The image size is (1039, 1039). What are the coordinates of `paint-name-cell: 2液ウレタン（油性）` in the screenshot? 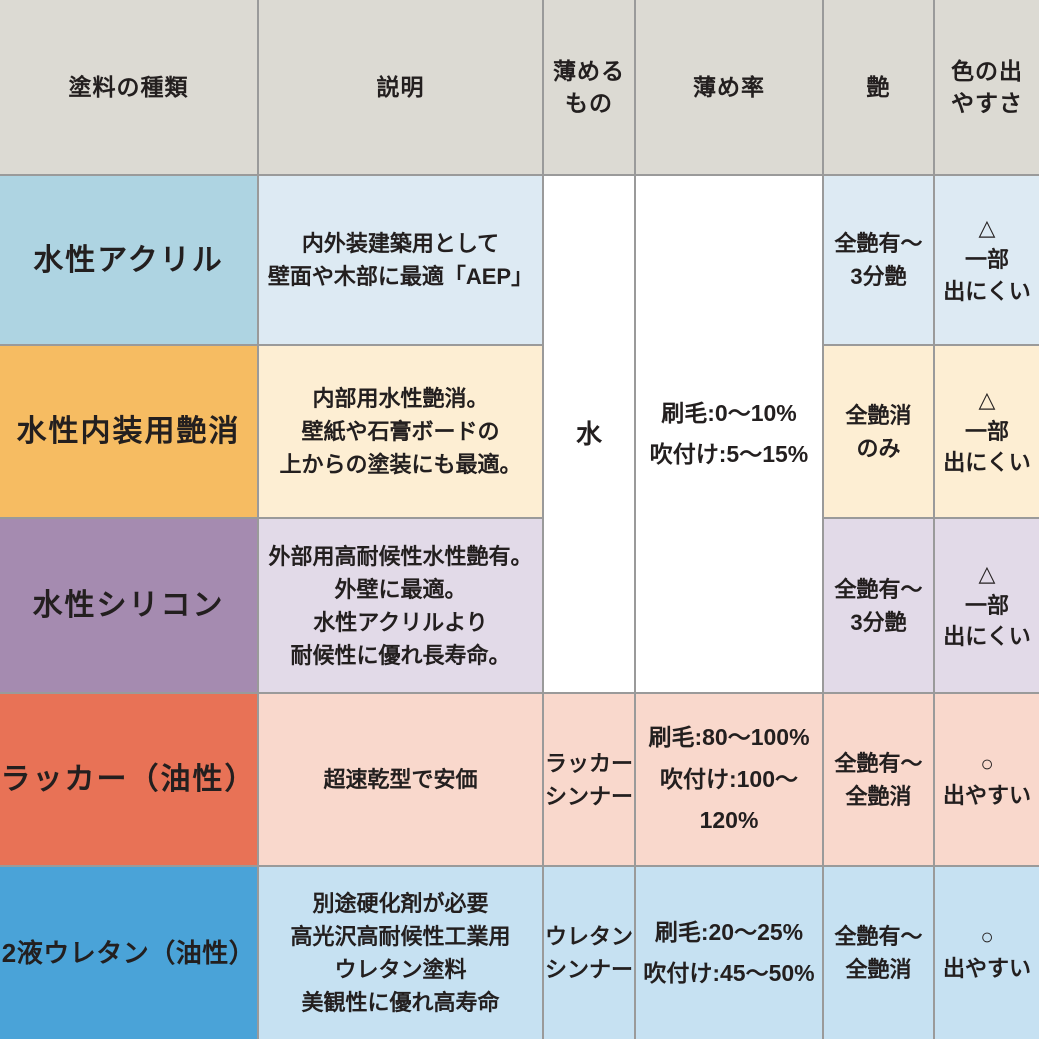 It's located at (128, 953).